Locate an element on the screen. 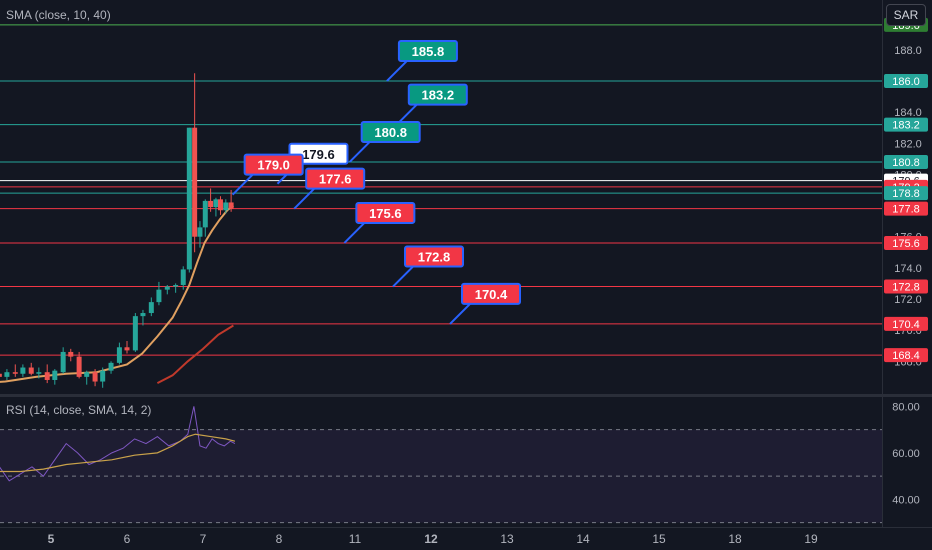 This screenshot has height=550, width=932. callout-text: 185.8 is located at coordinates (428, 51).